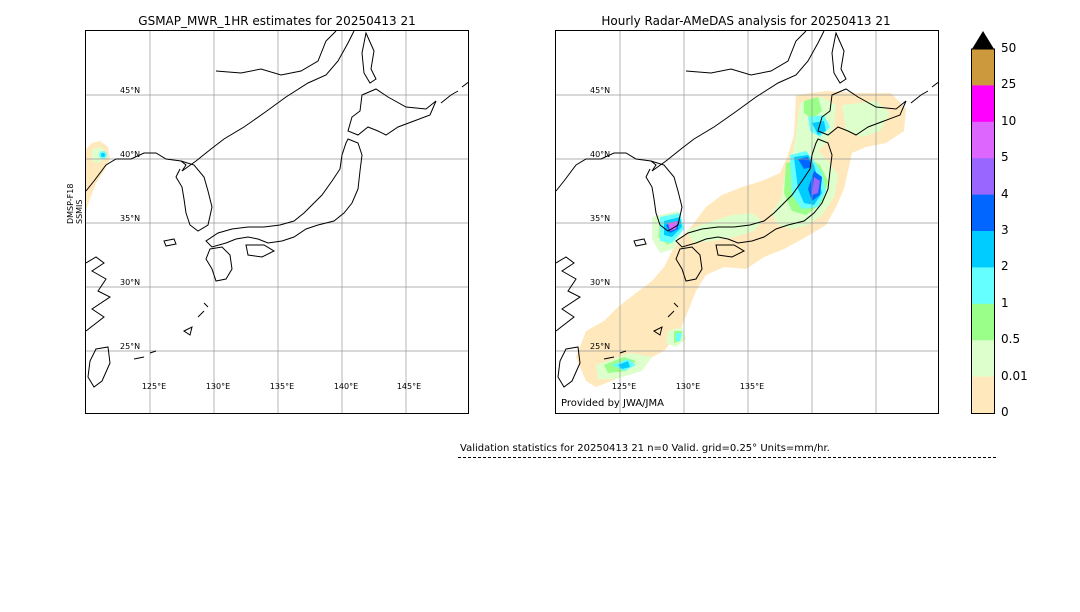 Image resolution: width=1080 pixels, height=612 pixels. I want to click on left-lat-label-30: 30°N, so click(130, 282).